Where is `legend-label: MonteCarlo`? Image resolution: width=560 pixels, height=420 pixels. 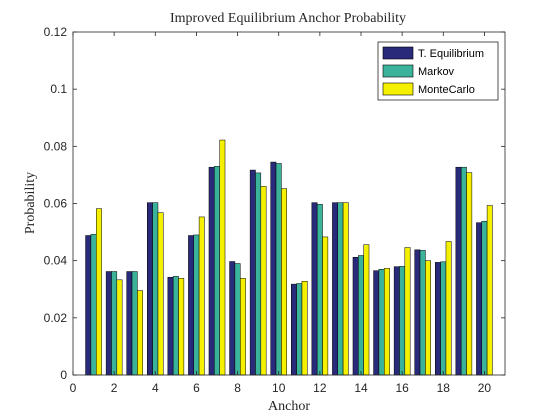
legend-label: MonteCarlo is located at coordinates (446, 90).